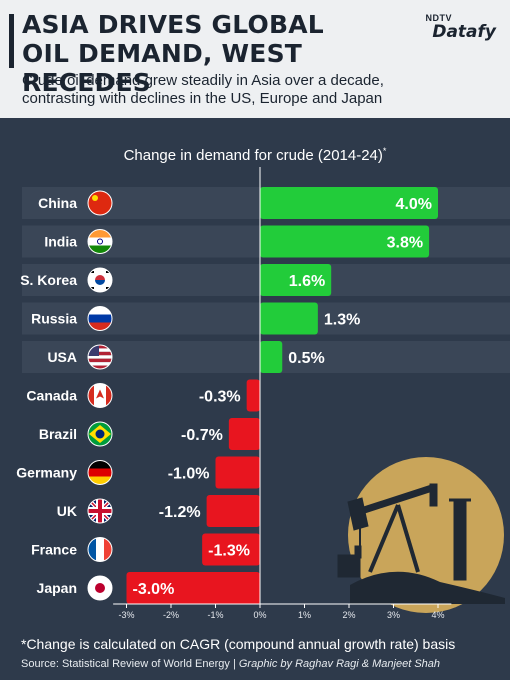 The image size is (510, 680). Describe the element at coordinates (51, 396) in the screenshot. I see `category-label-canada: Canada` at that location.